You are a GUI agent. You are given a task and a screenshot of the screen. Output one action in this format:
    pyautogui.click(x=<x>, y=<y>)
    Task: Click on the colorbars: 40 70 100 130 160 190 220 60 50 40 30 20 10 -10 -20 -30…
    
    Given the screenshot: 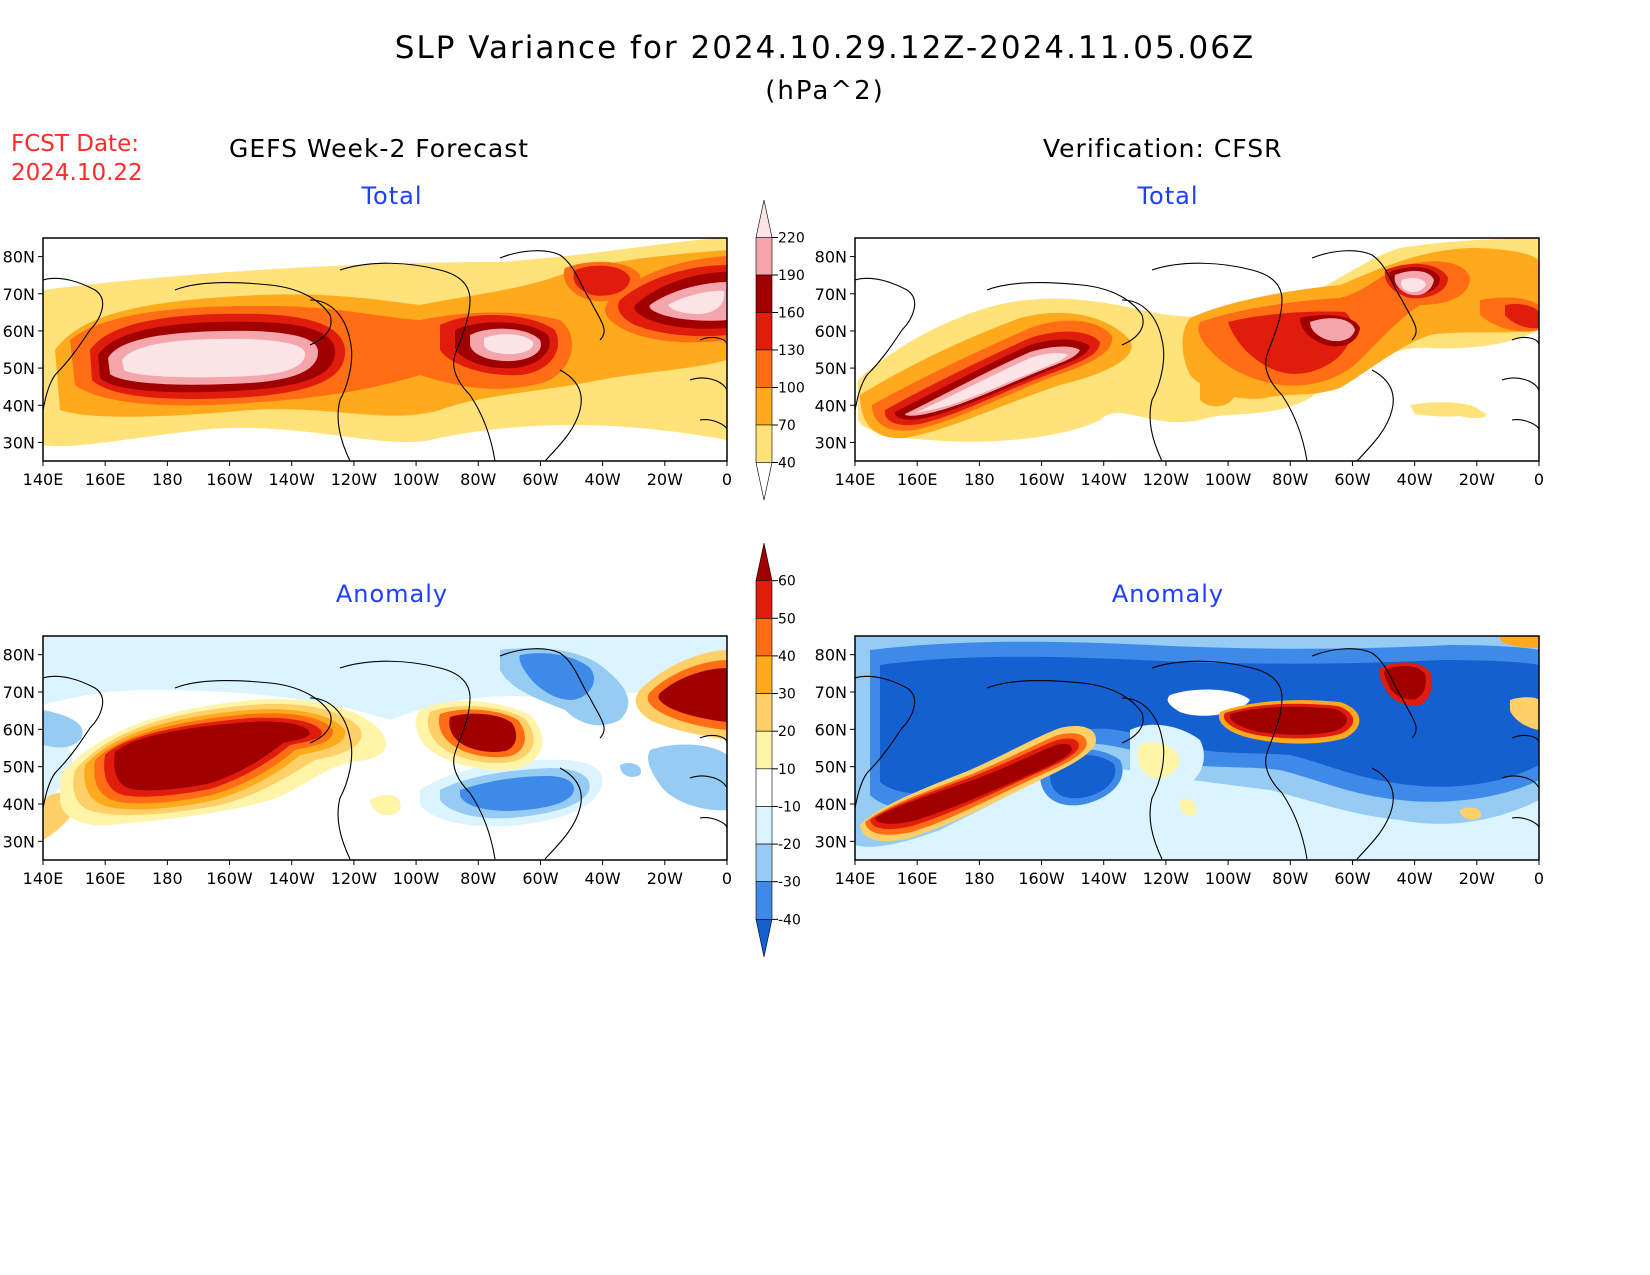 What is the action you would take?
    pyautogui.click(x=780, y=578)
    